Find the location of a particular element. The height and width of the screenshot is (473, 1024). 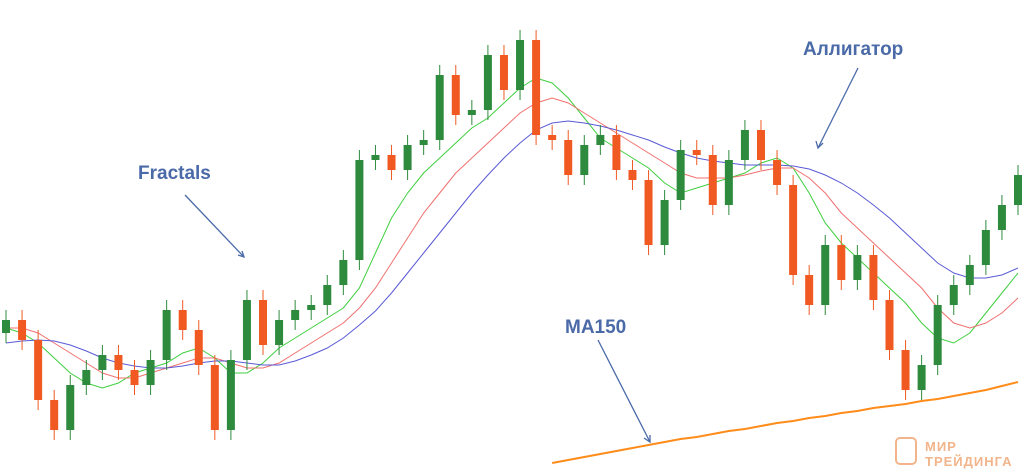

annotation: Fractals is located at coordinates (174, 173).